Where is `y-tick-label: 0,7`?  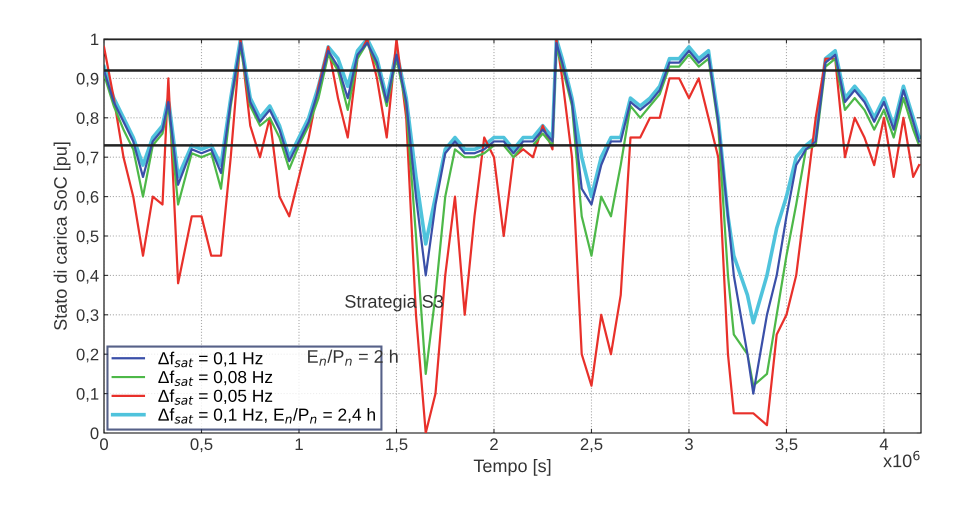 y-tick-label: 0,7 is located at coordinates (87, 159).